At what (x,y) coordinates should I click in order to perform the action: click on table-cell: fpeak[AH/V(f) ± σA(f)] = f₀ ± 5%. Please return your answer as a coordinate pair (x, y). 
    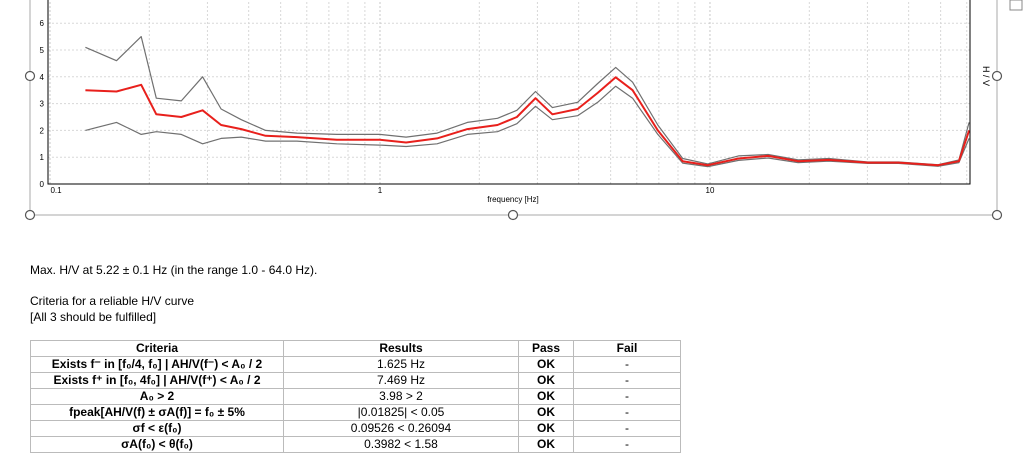
    Looking at the image, I should click on (157, 412).